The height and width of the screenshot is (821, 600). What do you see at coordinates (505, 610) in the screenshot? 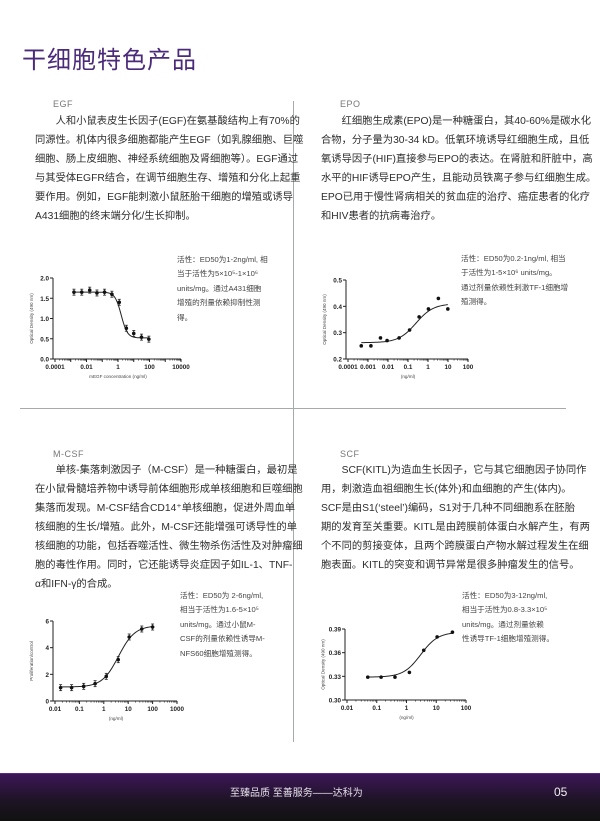
I see `note-line: 相当于活性为0.8-3.3×10⁵` at bounding box center [505, 610].